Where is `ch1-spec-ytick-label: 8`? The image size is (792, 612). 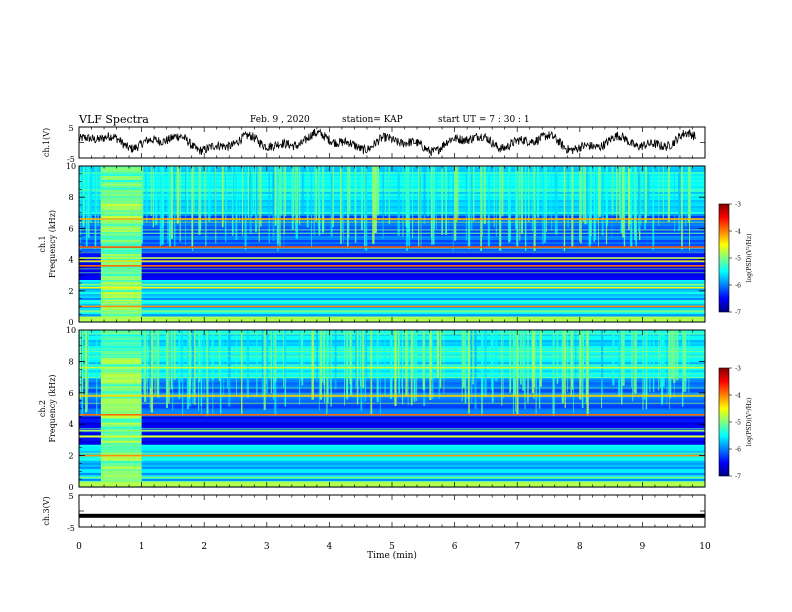 ch1-spec-ytick-label: 8 is located at coordinates (70, 197).